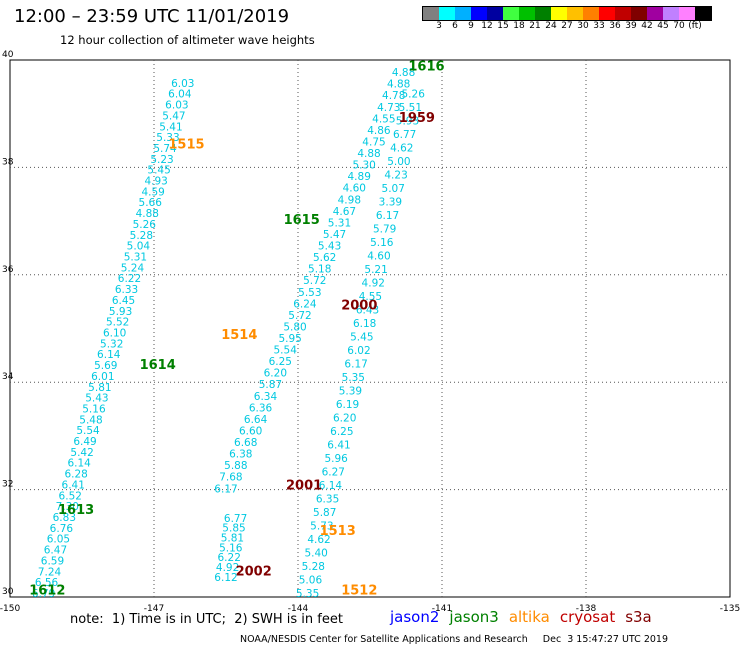 This screenshot has width=740, height=650. I want to click on wave-height-value: 4.23, so click(395, 176).